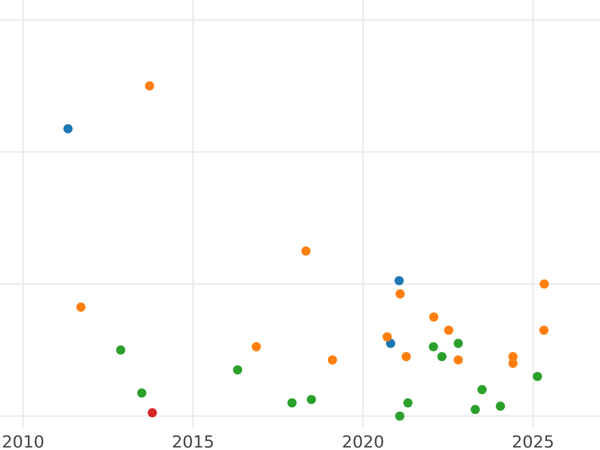 The width and height of the screenshot is (600, 450). I want to click on x-tick-label: 2010, so click(23, 441).